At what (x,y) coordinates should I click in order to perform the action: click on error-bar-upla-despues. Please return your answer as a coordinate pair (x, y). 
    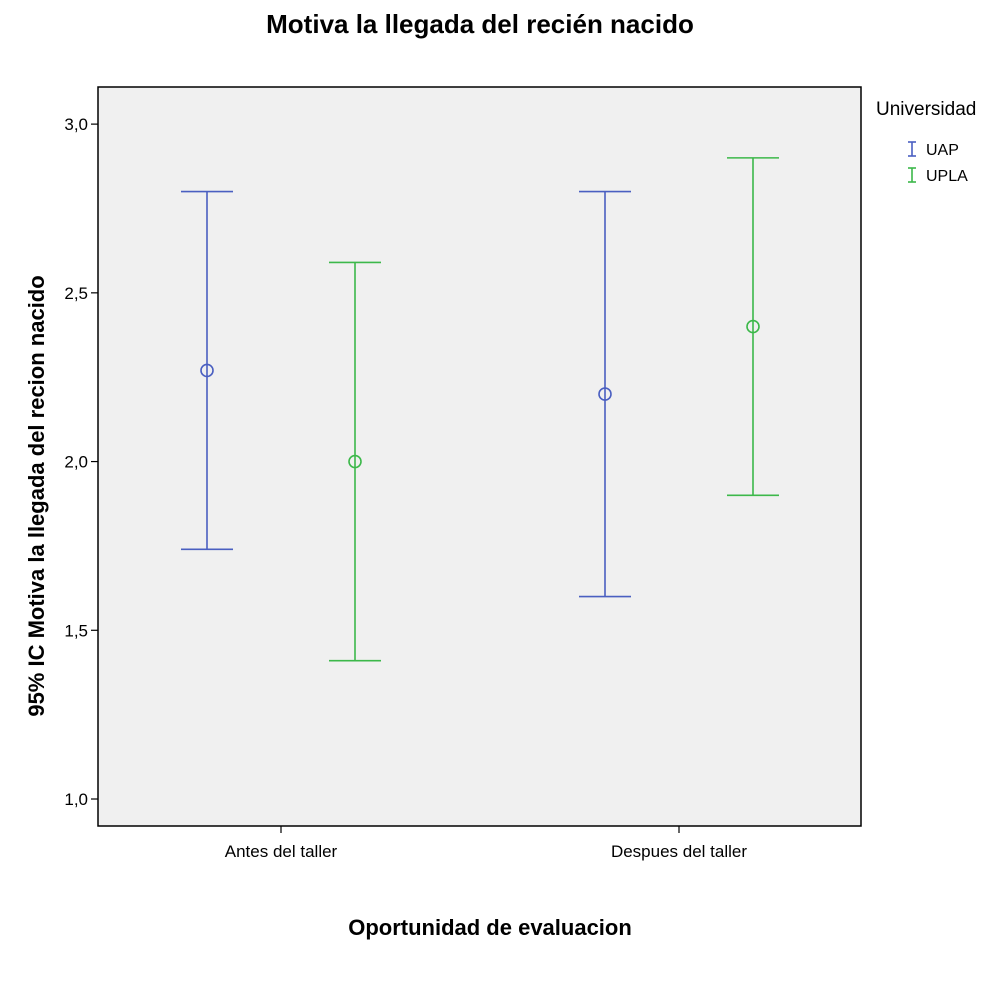
    Looking at the image, I should click on (753, 327).